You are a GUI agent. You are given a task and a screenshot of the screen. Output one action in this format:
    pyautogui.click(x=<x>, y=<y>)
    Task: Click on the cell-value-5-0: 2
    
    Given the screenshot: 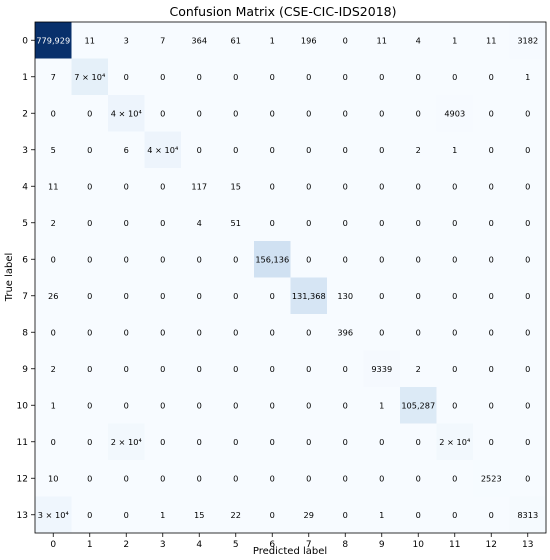 What is the action you would take?
    pyautogui.click(x=53, y=223)
    